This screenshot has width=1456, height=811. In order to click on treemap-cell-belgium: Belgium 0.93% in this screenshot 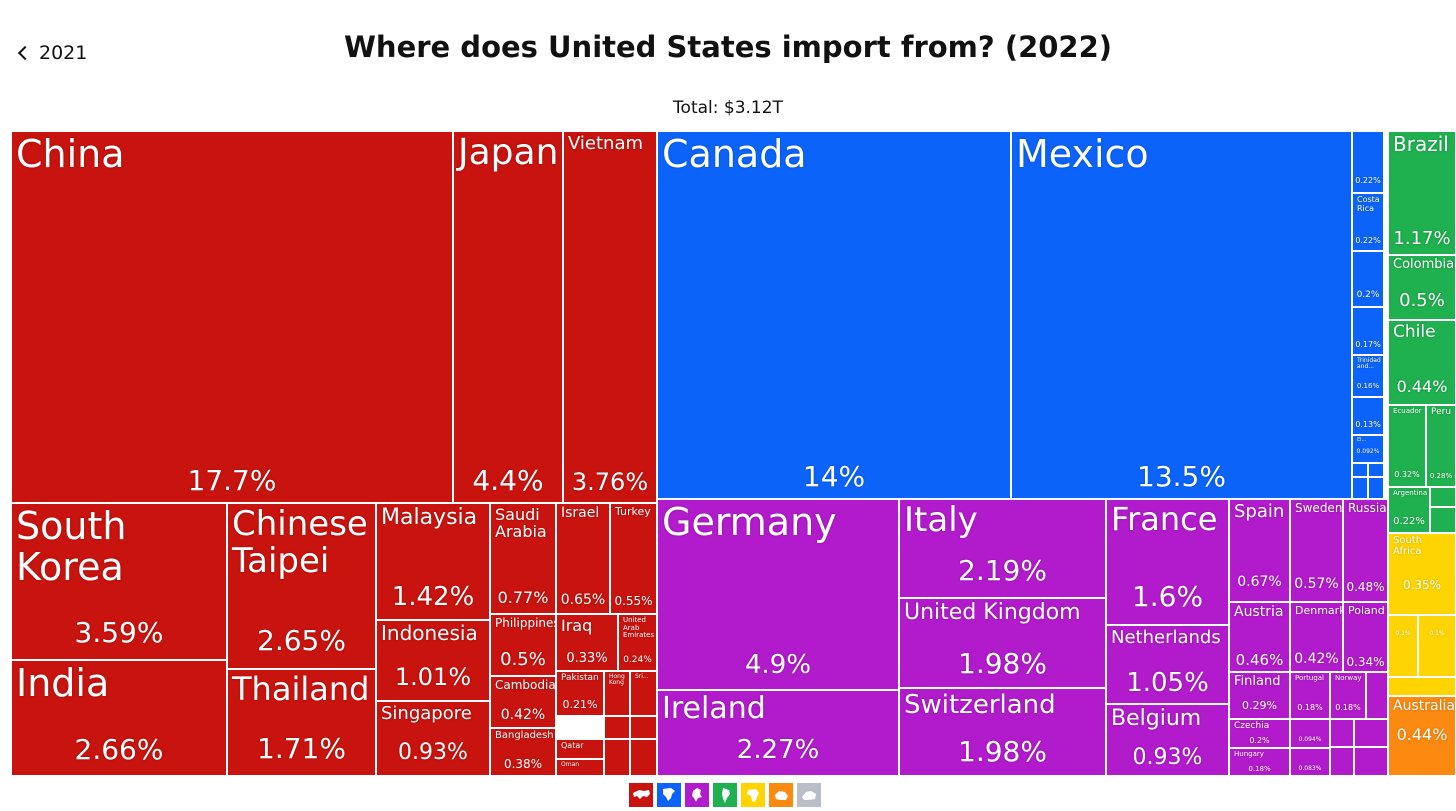, I will do `click(1167, 740)`.